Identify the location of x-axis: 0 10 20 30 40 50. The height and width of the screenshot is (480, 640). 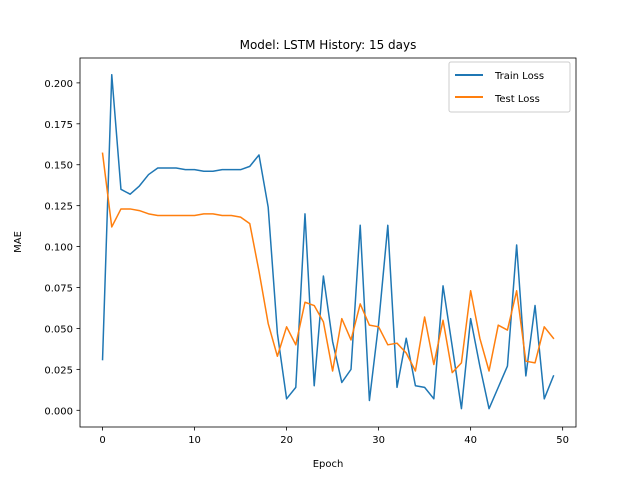
(334, 436).